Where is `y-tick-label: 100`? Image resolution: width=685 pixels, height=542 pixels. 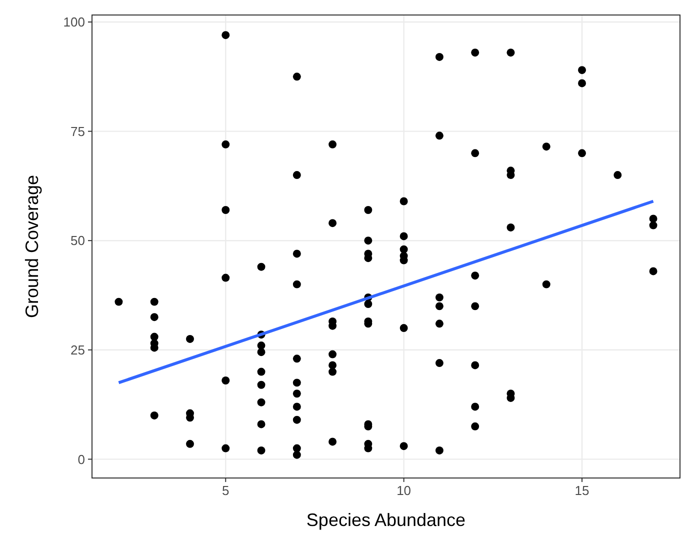
y-tick-label: 100 is located at coordinates (74, 22).